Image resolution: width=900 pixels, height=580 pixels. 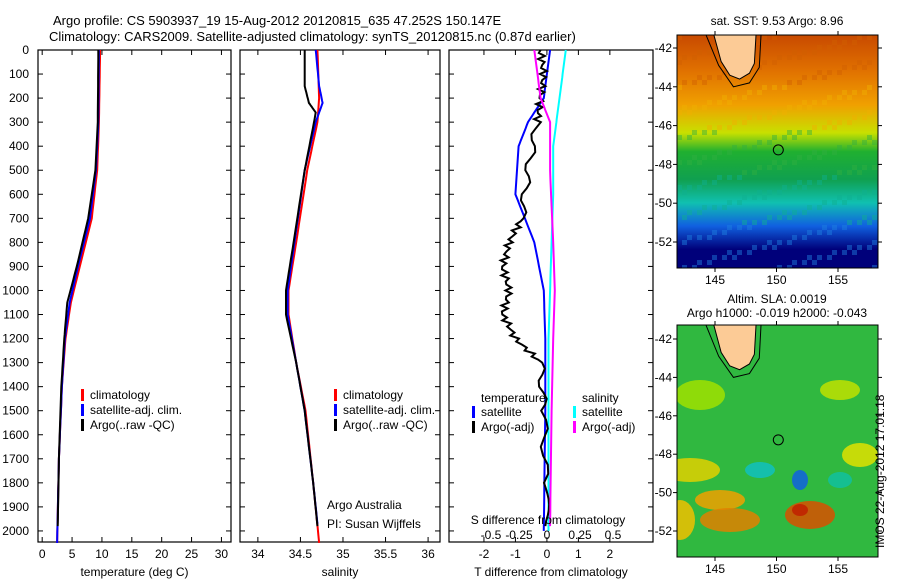 I want to click on series-line-s-argo, so click(x=544, y=288).